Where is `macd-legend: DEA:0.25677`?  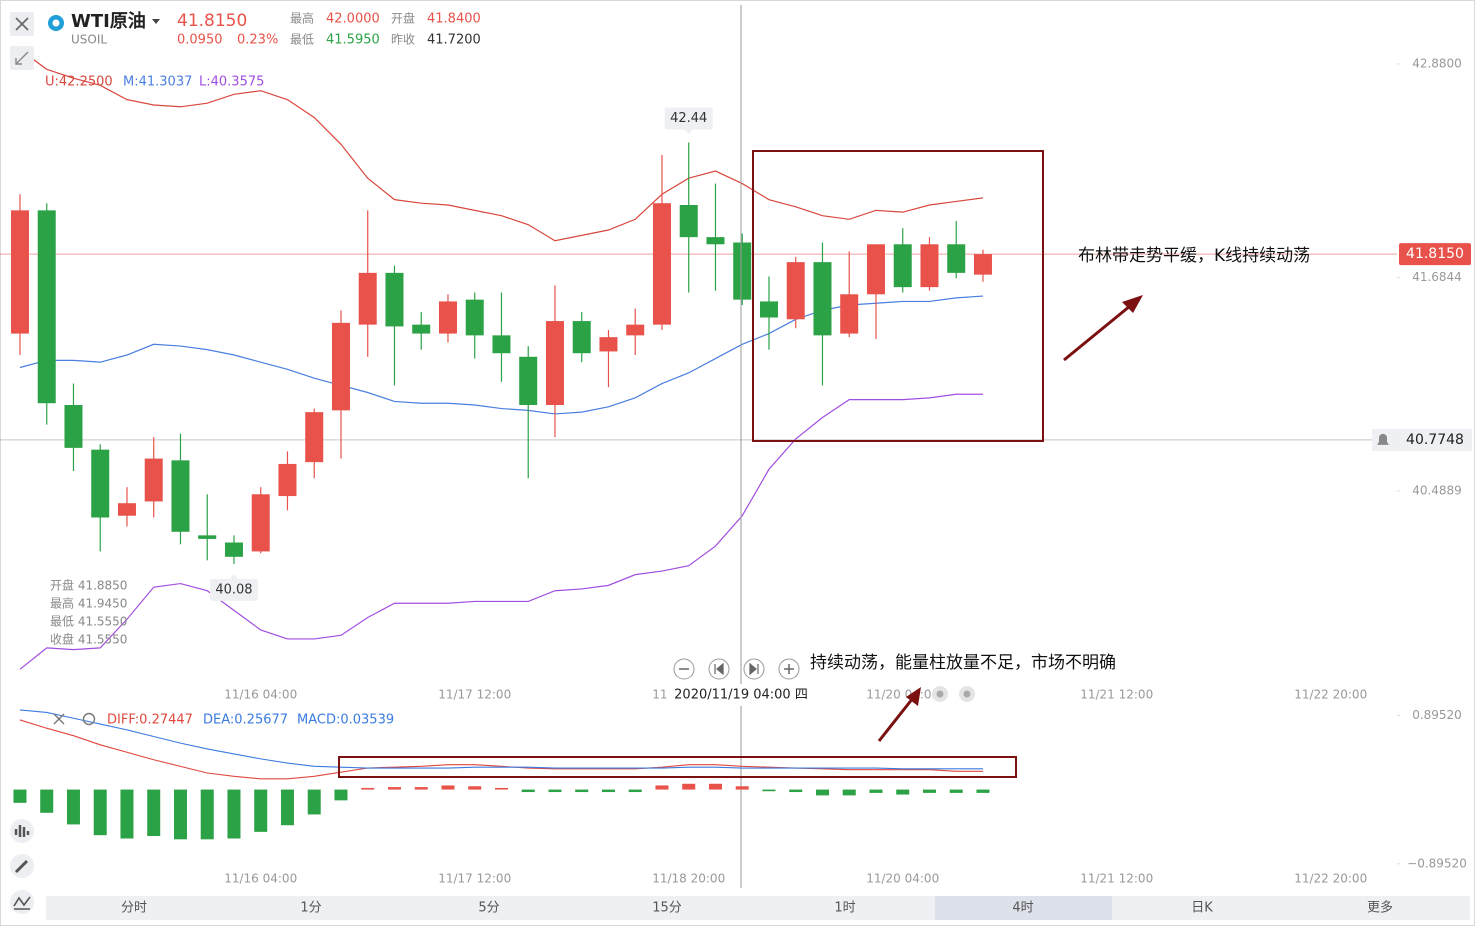 macd-legend: DEA:0.25677 is located at coordinates (245, 720).